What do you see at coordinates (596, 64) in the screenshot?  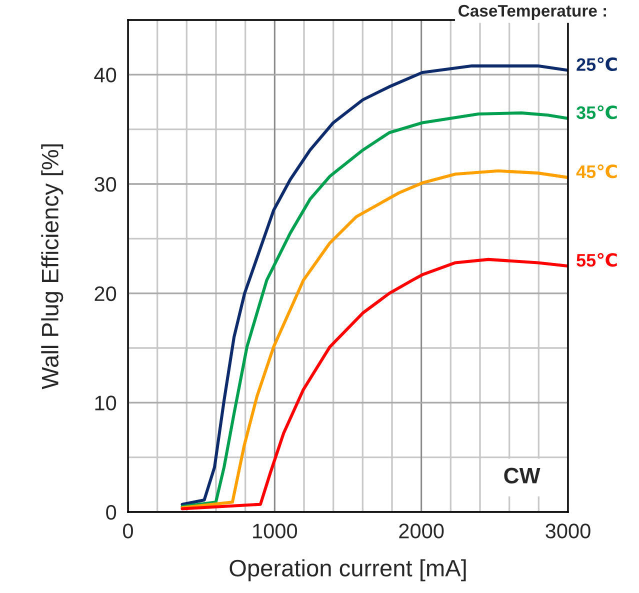 I see `series-label: 25℃` at bounding box center [596, 64].